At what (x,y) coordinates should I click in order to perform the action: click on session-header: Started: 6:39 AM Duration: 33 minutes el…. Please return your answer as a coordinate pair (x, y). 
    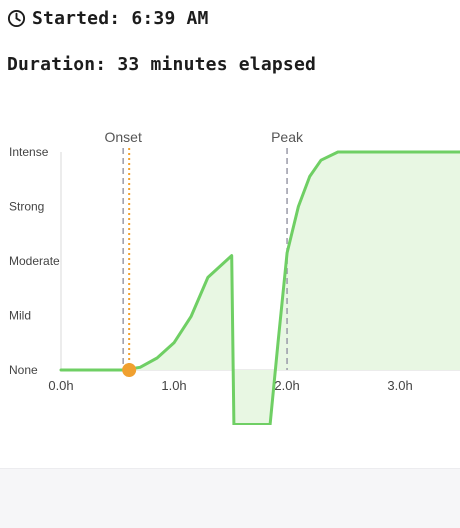
    Looking at the image, I should click on (232, 41).